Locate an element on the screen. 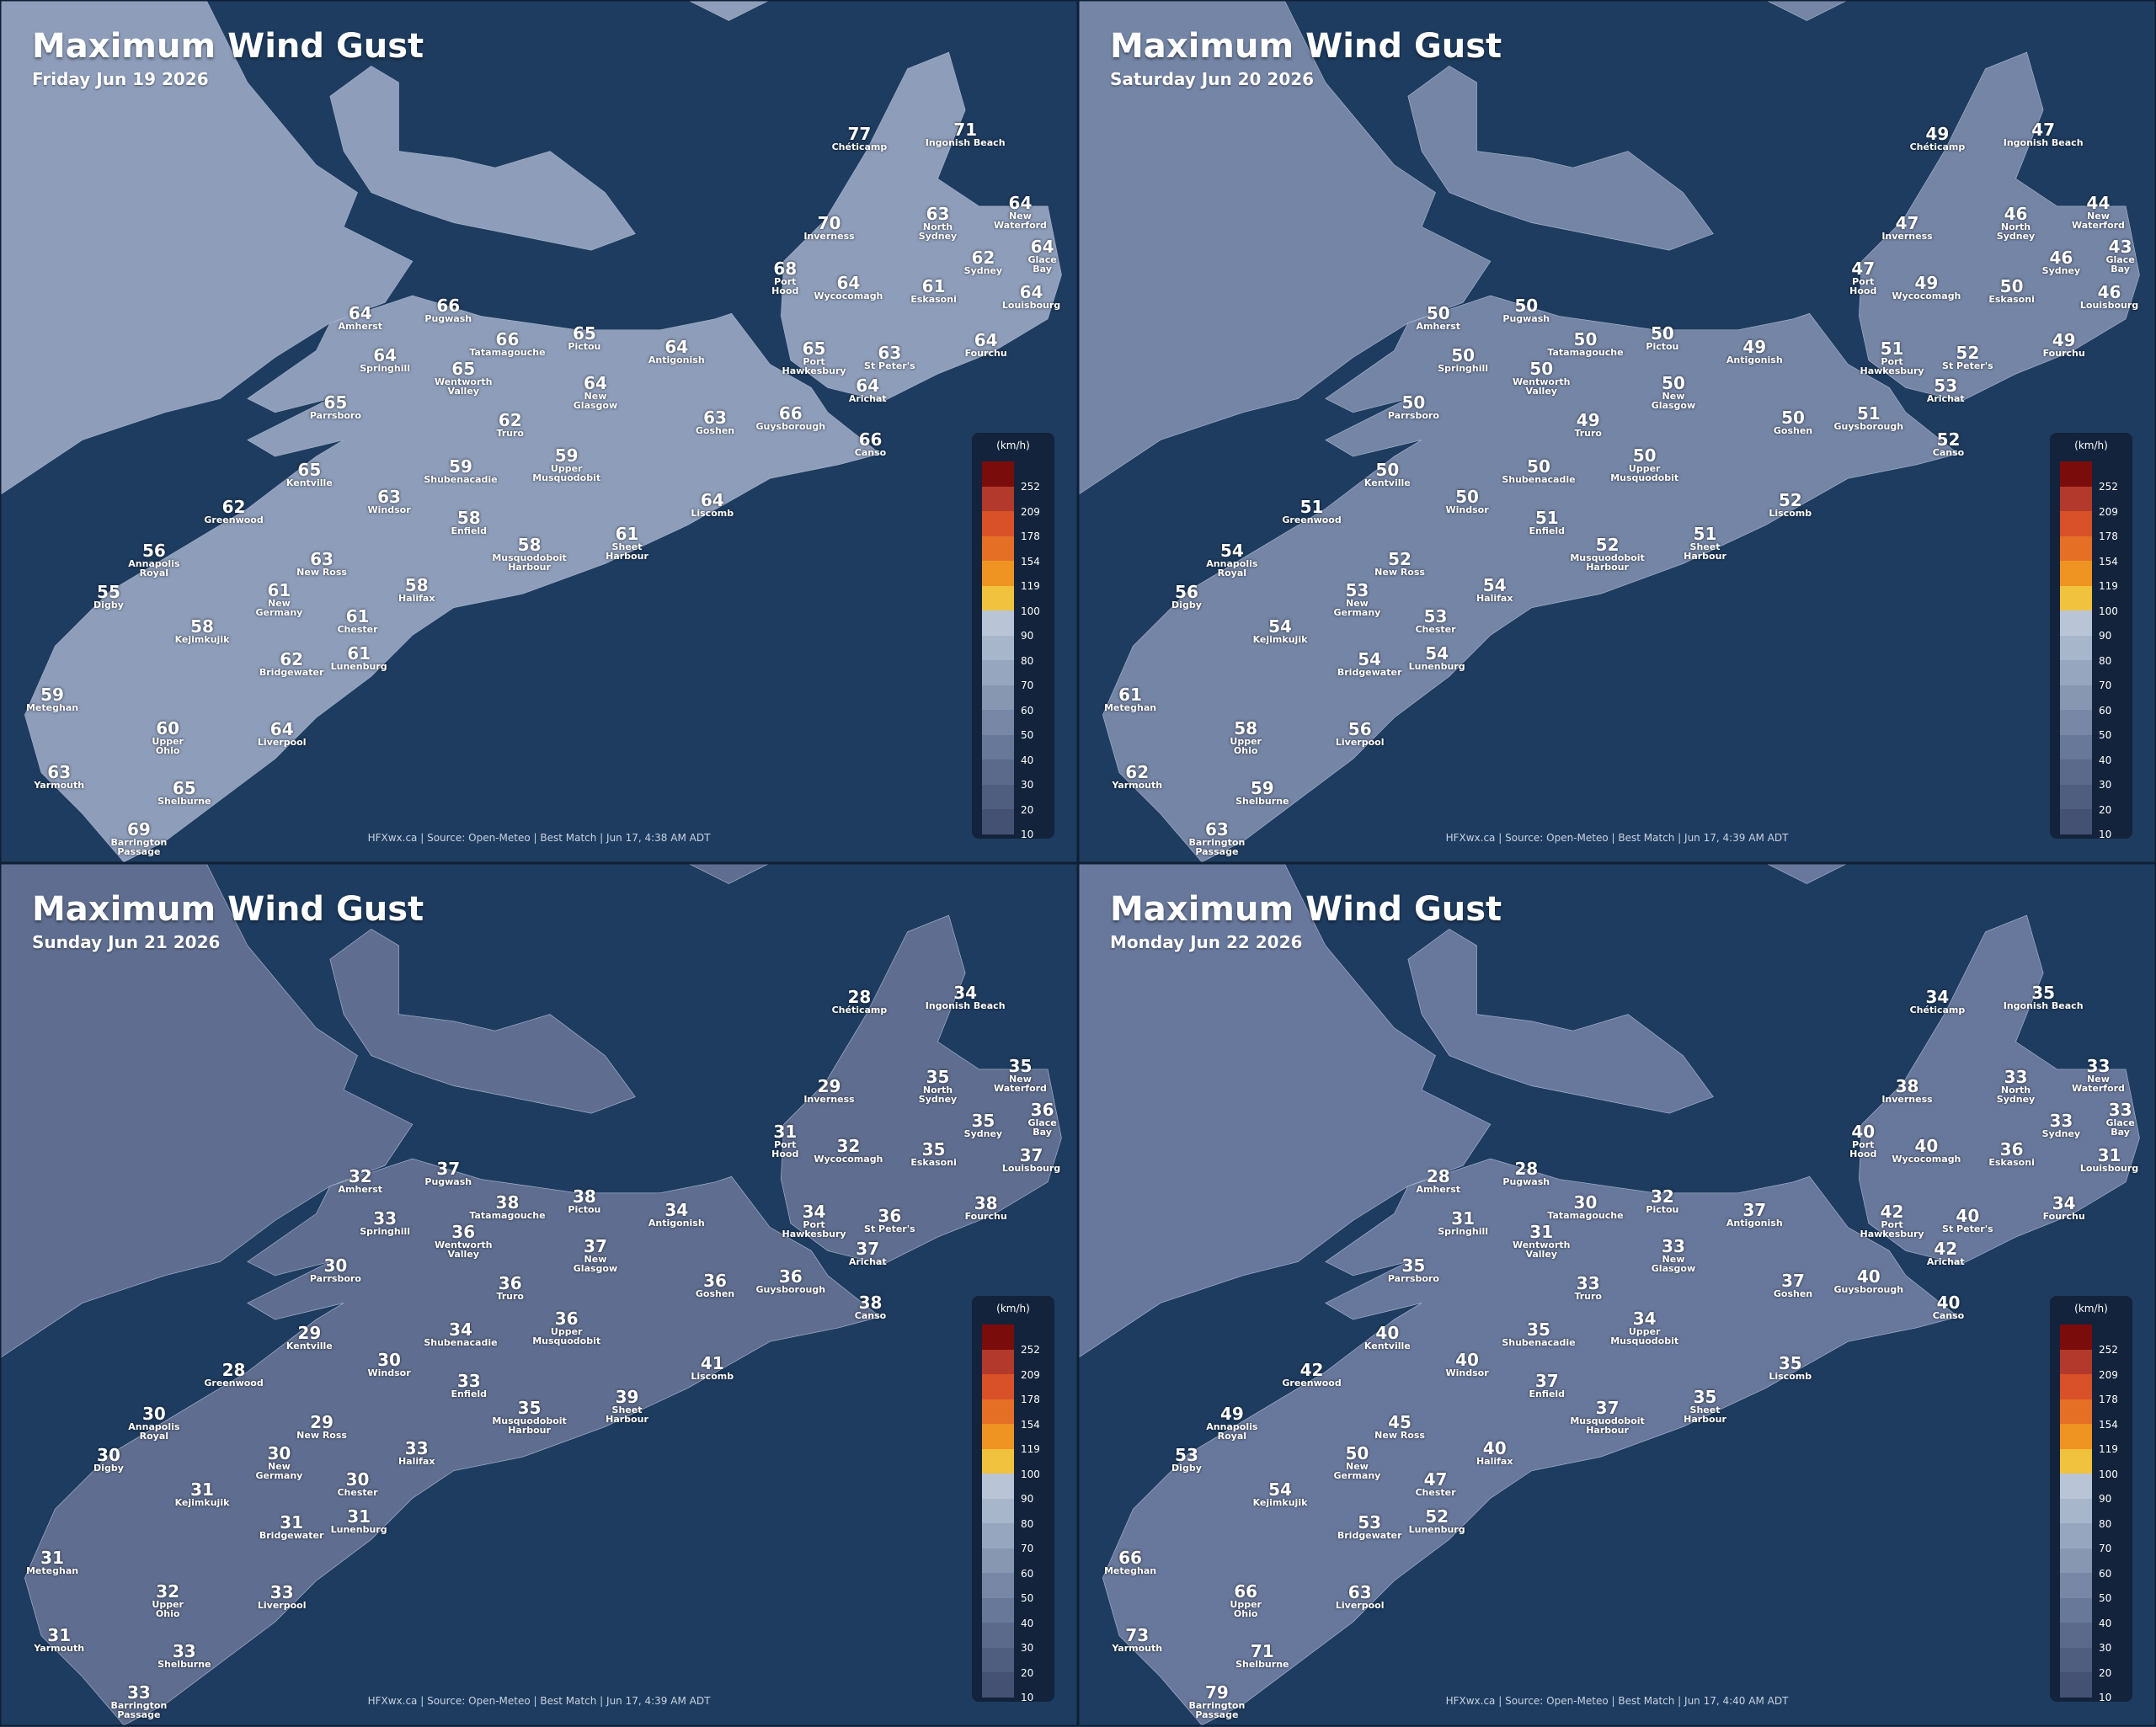 The width and height of the screenshot is (2156, 1727). city-label: 47 Inverness is located at coordinates (1906, 228).